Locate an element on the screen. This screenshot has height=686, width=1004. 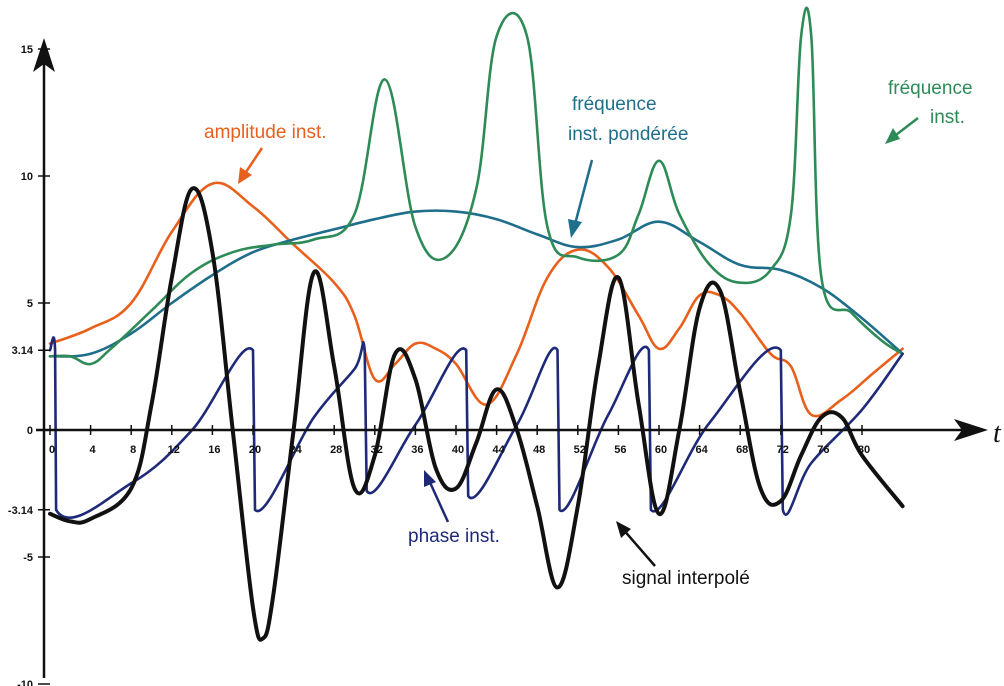
x-tick-label-15: 60 is located at coordinates (661, 450).